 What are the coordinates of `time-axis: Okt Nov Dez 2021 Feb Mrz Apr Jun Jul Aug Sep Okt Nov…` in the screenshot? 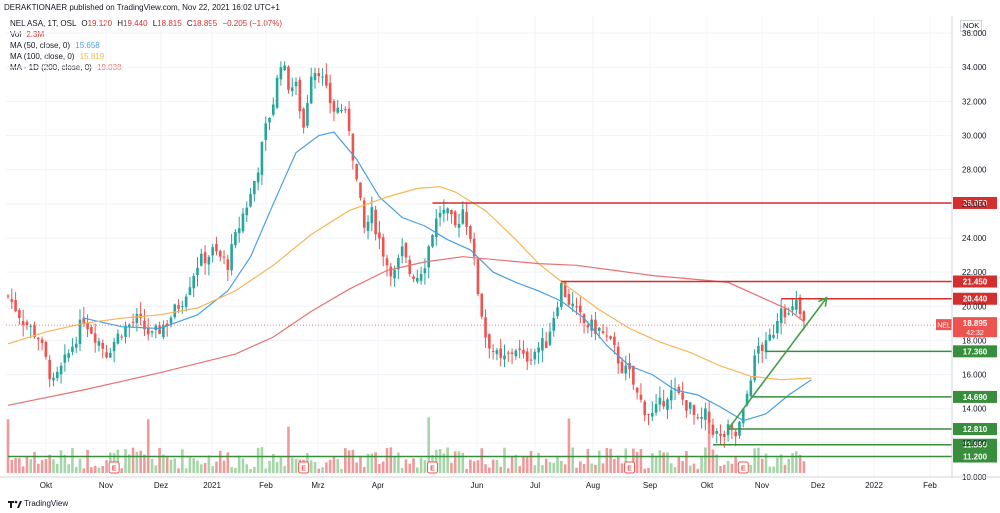 It's located at (500, 483).